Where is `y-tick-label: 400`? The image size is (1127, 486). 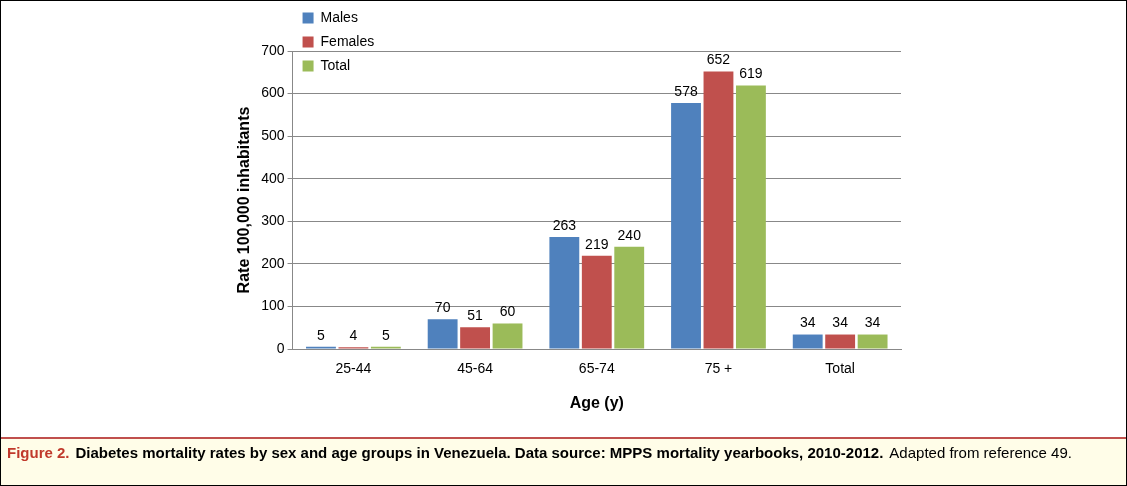 y-tick-label: 400 is located at coordinates (273, 177).